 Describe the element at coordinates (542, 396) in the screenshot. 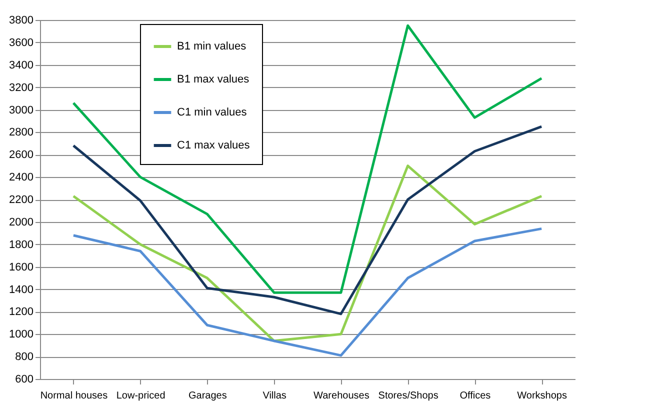

I see `x-tick-label: Workshops` at that location.